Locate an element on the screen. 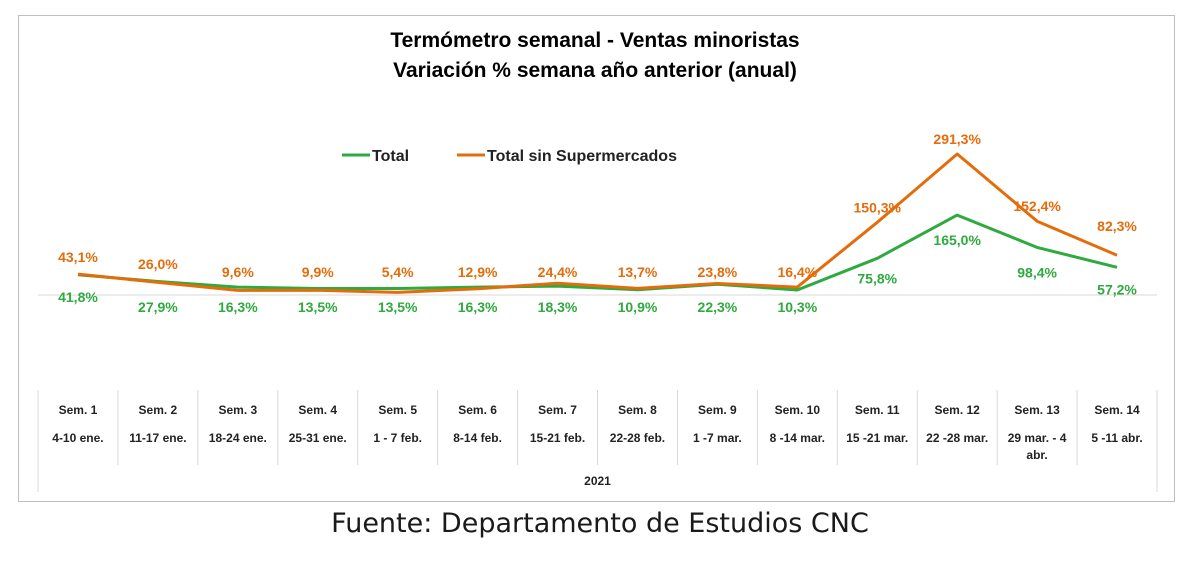  category-date: 22-28 feb. is located at coordinates (637, 438).